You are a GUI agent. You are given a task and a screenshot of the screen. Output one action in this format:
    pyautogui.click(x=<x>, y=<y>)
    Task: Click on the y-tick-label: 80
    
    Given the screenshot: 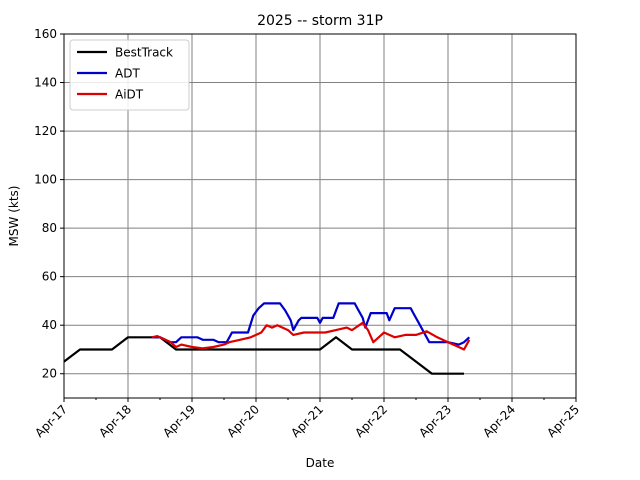 What is the action you would take?
    pyautogui.click(x=49, y=228)
    